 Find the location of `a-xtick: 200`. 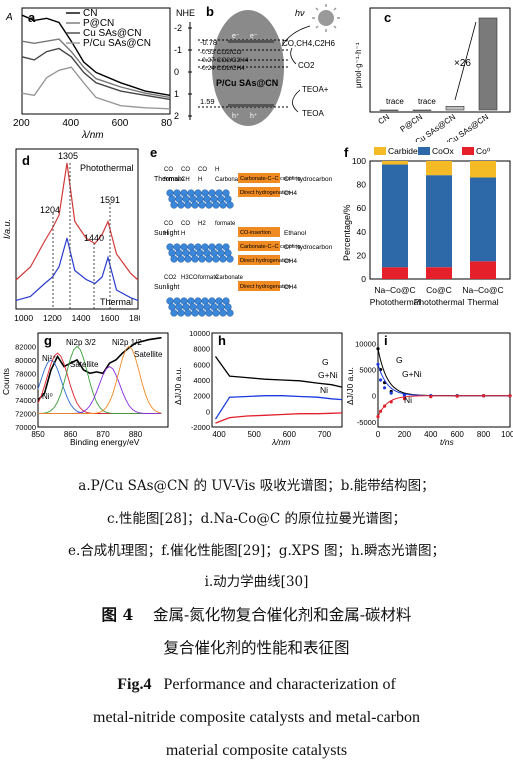

a-xtick: 200 is located at coordinates (21, 123).